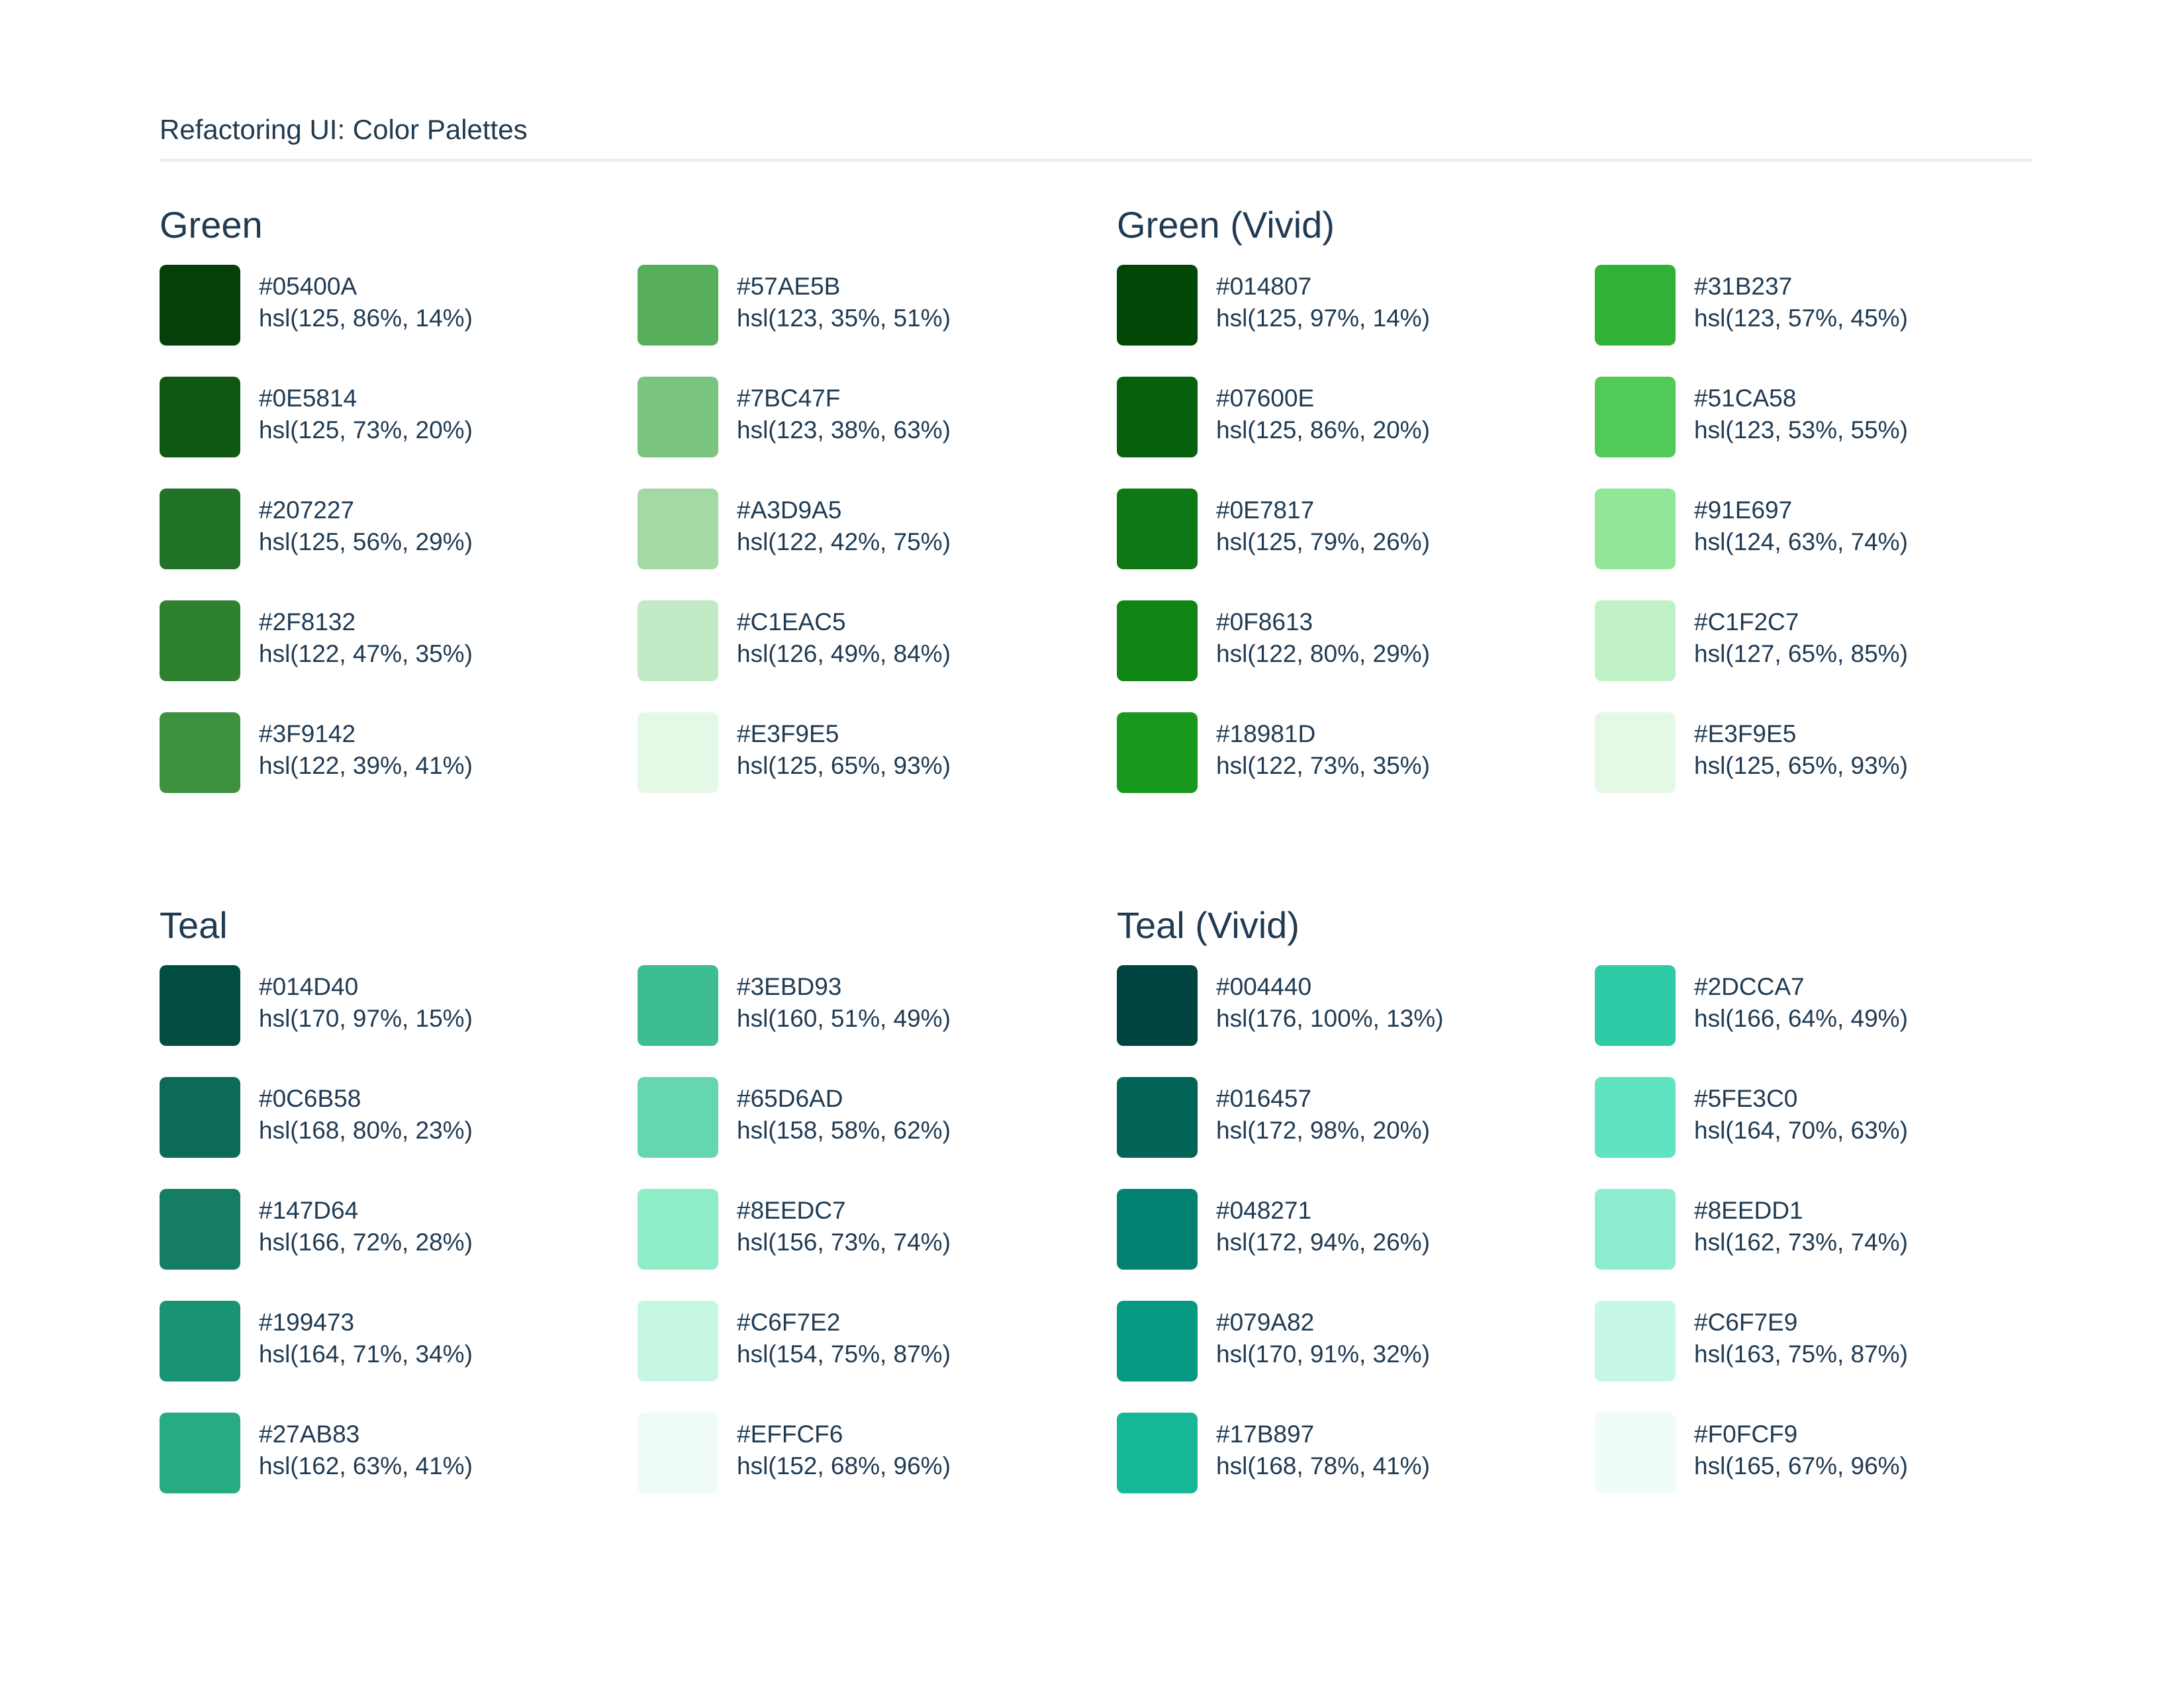 Image resolution: width=2184 pixels, height=1688 pixels. What do you see at coordinates (366, 653) in the screenshot?
I see `swatch-hsl: hsl(122, 47%, 35%)` at bounding box center [366, 653].